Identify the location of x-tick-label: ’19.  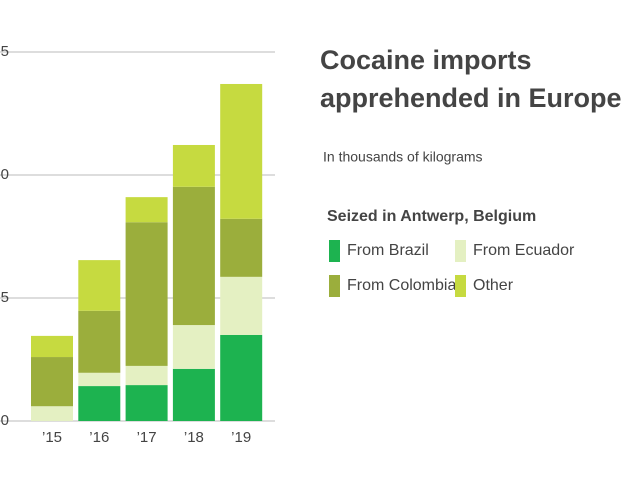
(241, 437).